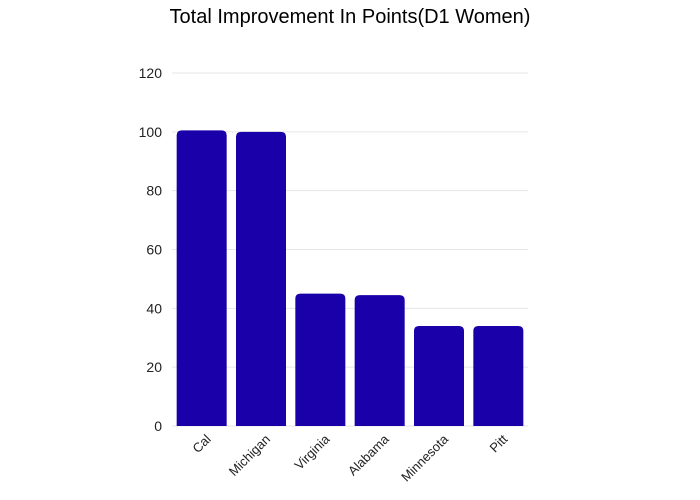  I want to click on y-tick-label: 80, so click(154, 191).